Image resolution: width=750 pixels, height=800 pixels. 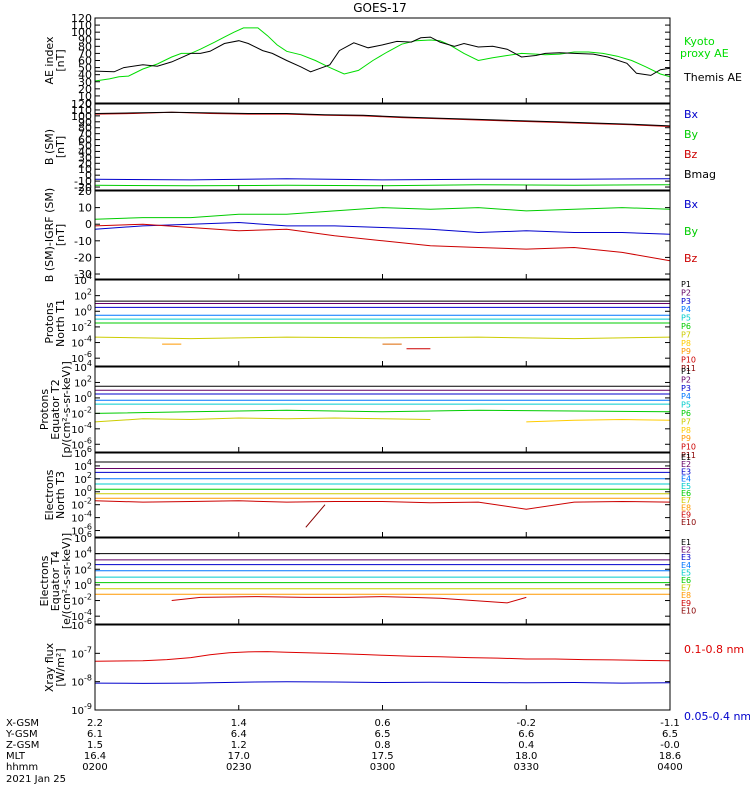 I want to click on series-line-p6, so click(x=382, y=411).